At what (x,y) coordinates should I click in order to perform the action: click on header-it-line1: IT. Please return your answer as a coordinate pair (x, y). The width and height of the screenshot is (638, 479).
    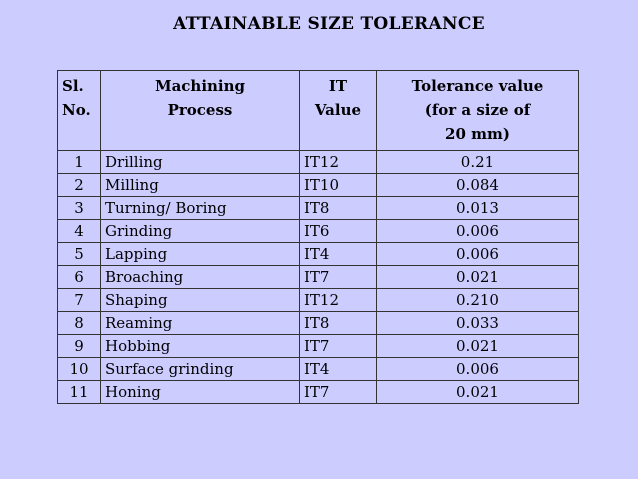
    Looking at the image, I should click on (338, 86).